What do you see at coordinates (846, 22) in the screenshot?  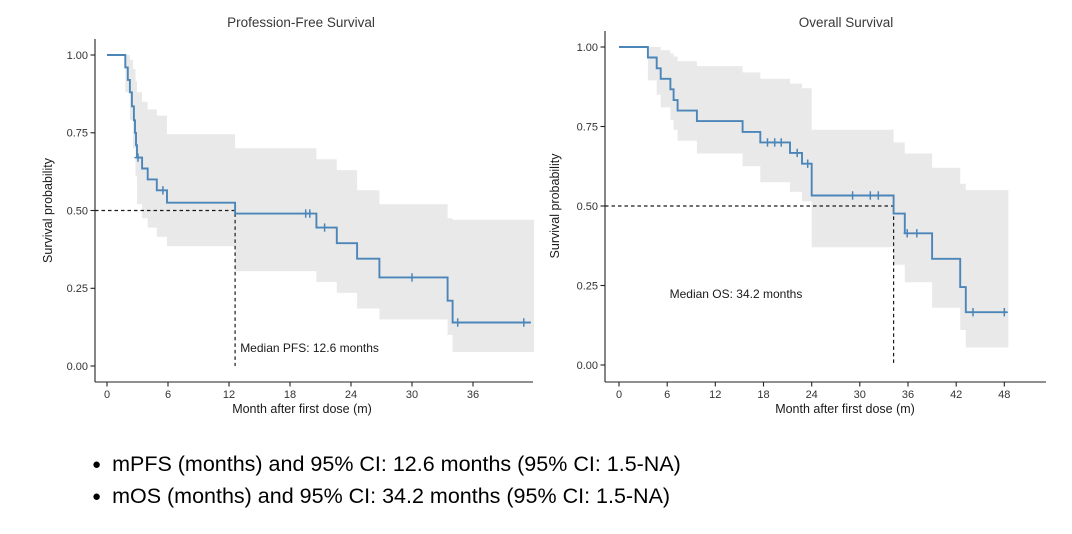 I see `chart-title: Overall Survival` at bounding box center [846, 22].